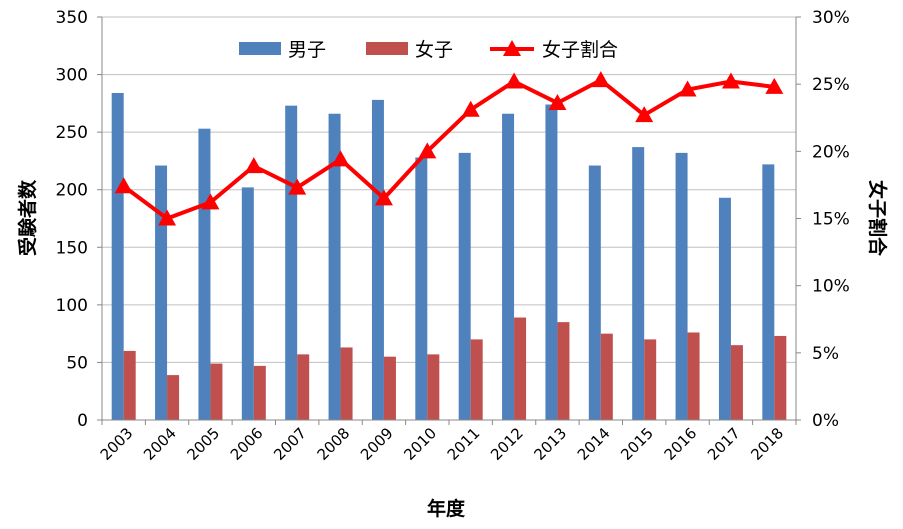  I want to click on bar-boys-2013, so click(551, 262).